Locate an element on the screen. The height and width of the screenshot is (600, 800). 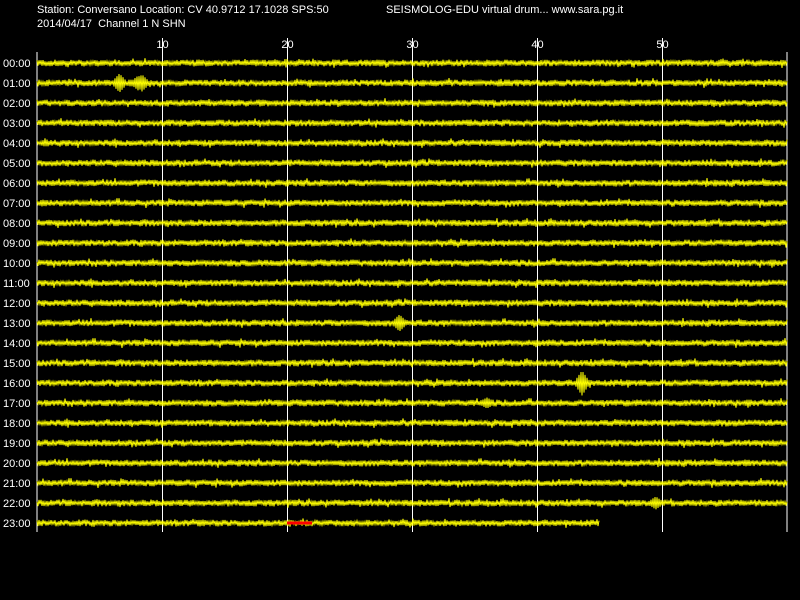
row-time-label: 13:00 is located at coordinates (17, 324).